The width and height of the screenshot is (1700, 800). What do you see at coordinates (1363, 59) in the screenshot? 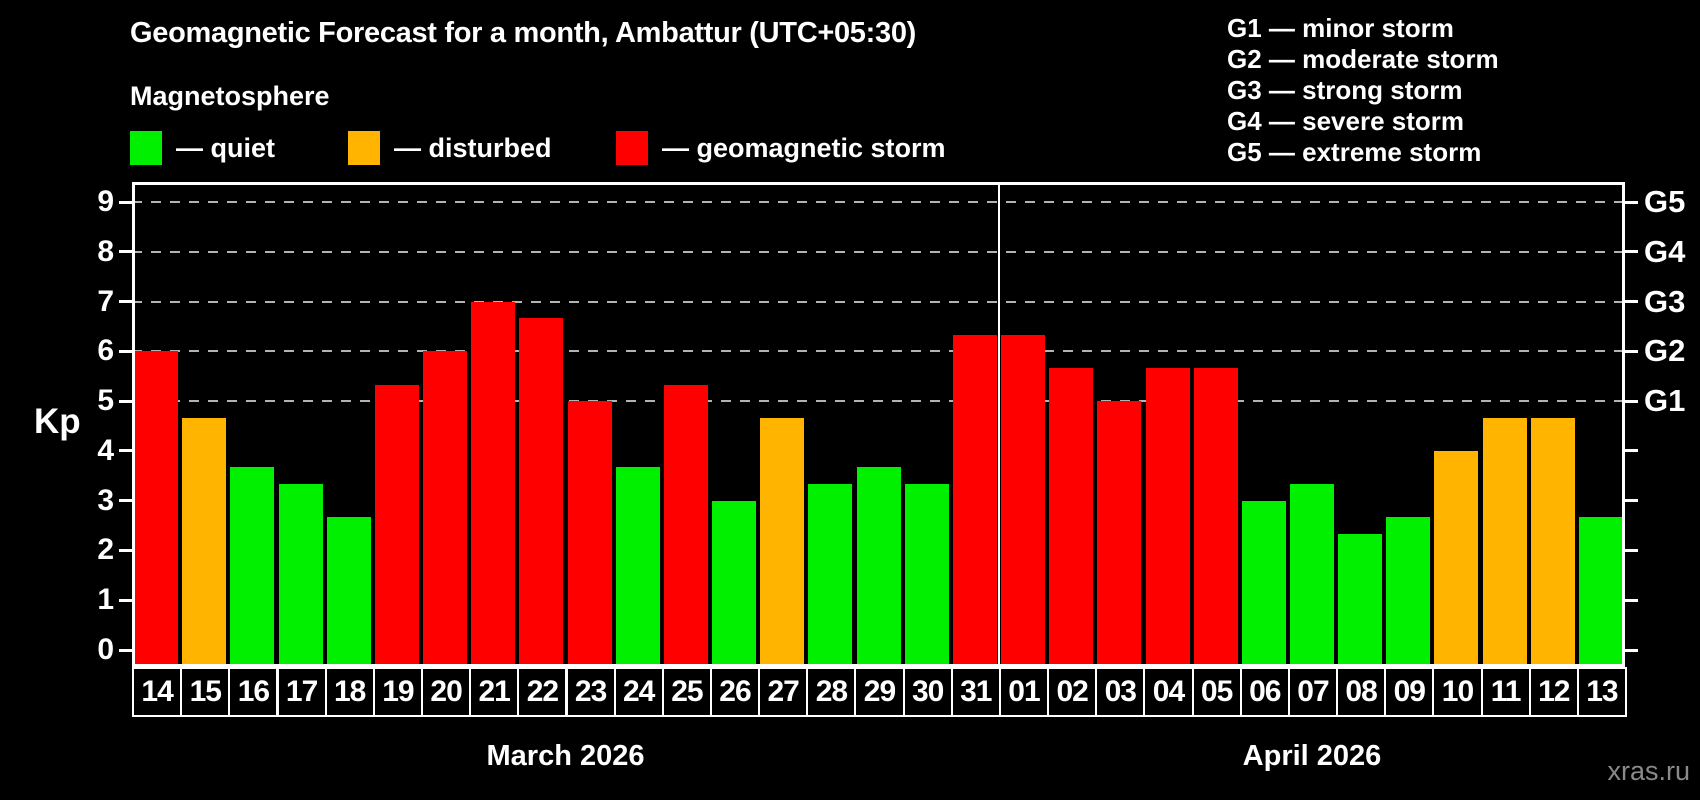
I see `g-legend-line-g2: G2 — moderate storm` at bounding box center [1363, 59].